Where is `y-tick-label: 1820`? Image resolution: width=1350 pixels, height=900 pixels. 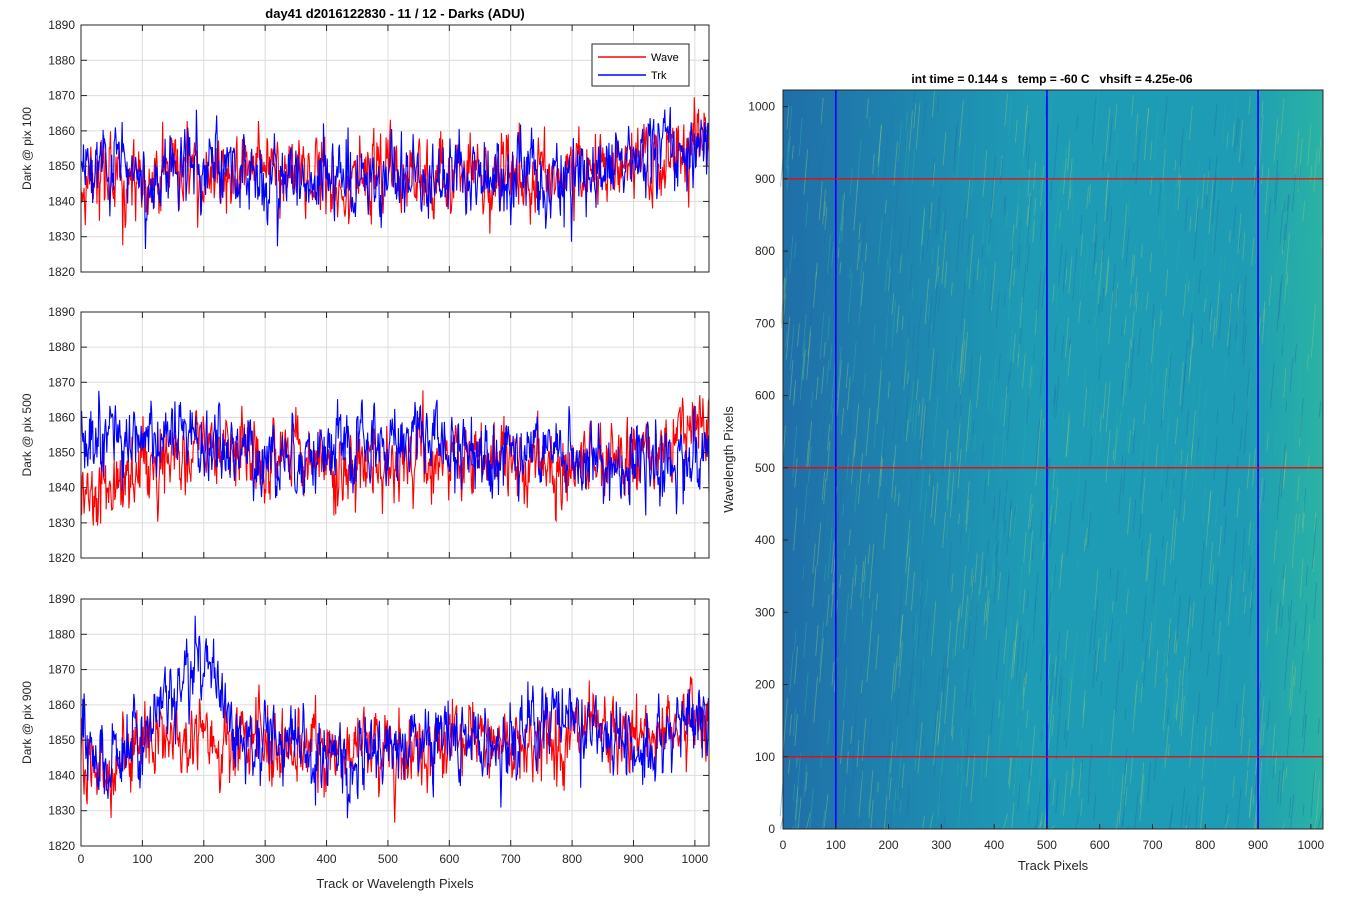 y-tick-label: 1820 is located at coordinates (61, 558).